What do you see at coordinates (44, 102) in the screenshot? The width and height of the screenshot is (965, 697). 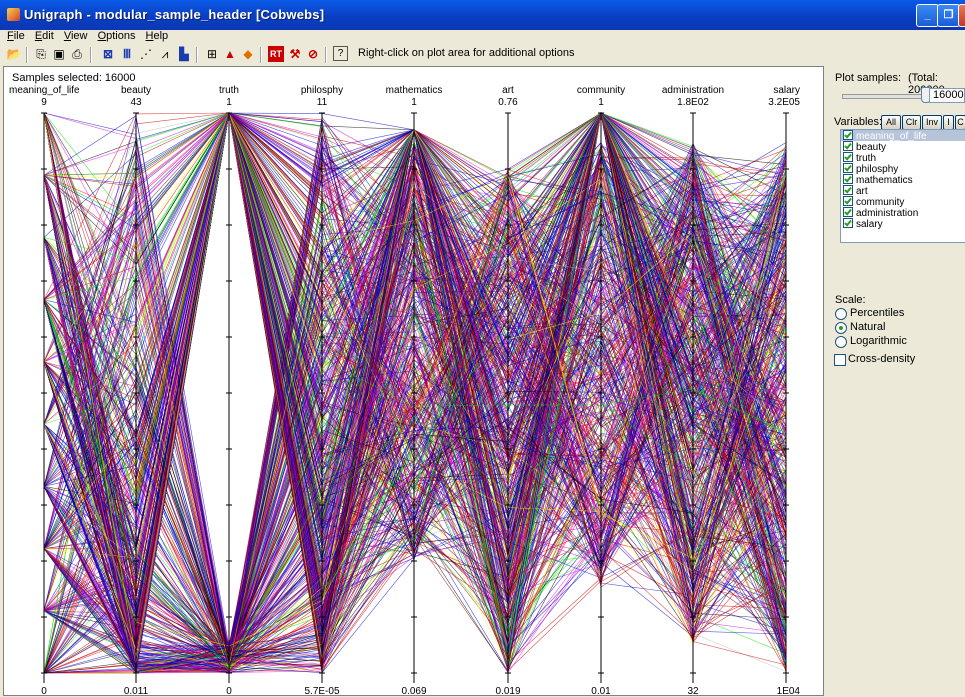 I see `axis-max-label: 9` at bounding box center [44, 102].